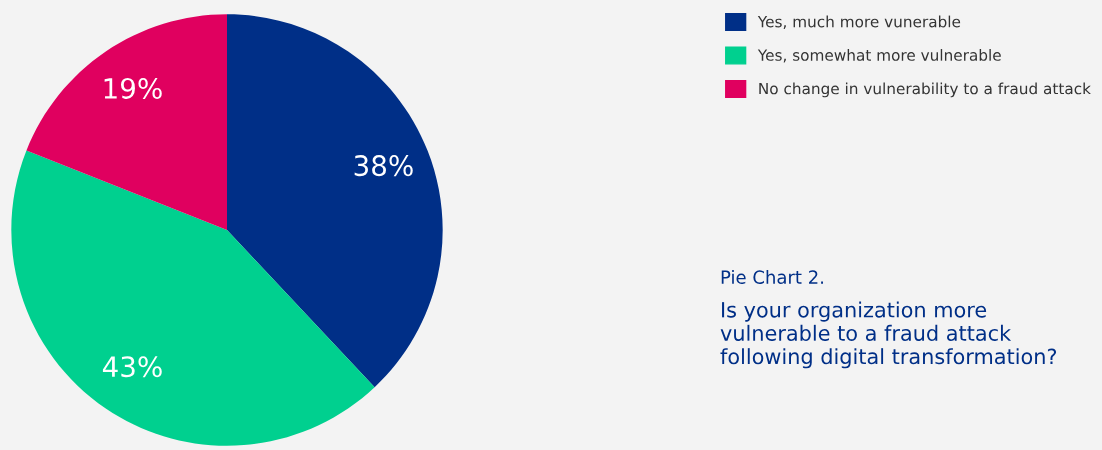  Describe the element at coordinates (859, 22) in the screenshot. I see `legend-label: Yes, much more vunerable` at that location.